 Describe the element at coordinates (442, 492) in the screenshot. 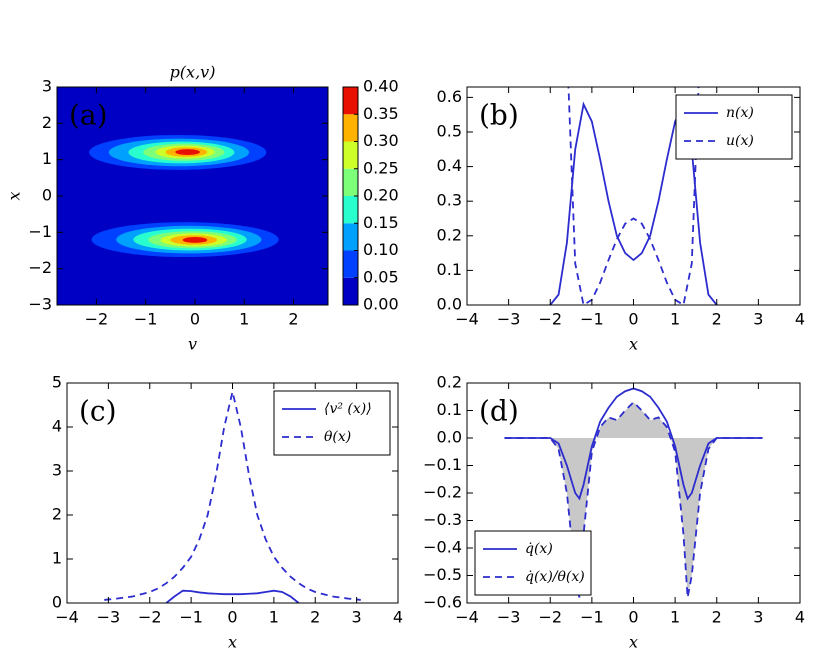

I see `y-tick-label: −0.2` at that location.